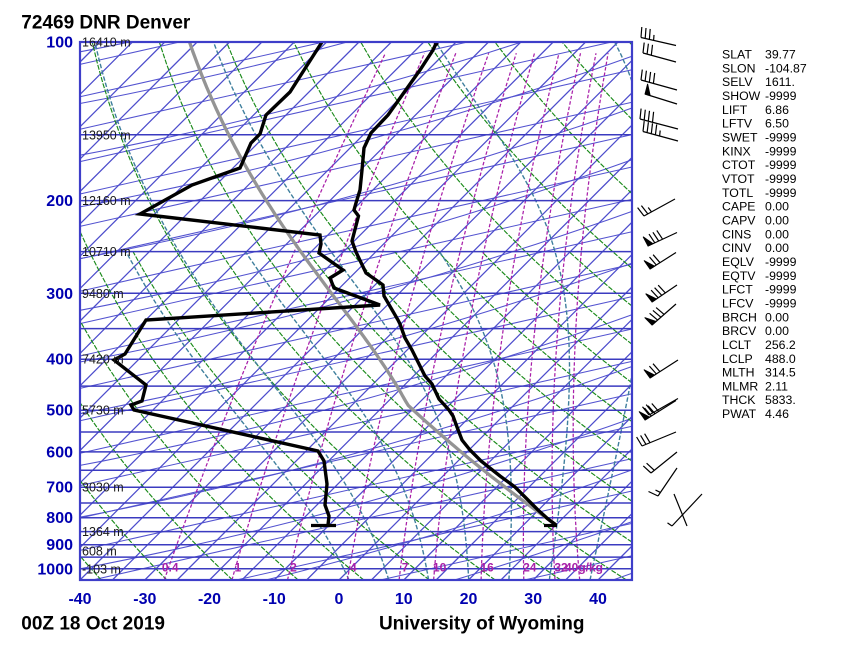 Image resolution: width=845 pixels, height=656 pixels. I want to click on svg-text: KINX, so click(736, 151).